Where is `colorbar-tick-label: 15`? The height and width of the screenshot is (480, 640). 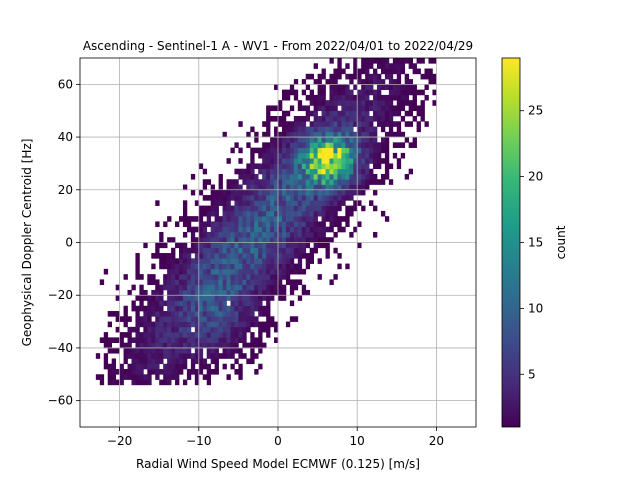 colorbar-tick-label: 15 is located at coordinates (535, 243).